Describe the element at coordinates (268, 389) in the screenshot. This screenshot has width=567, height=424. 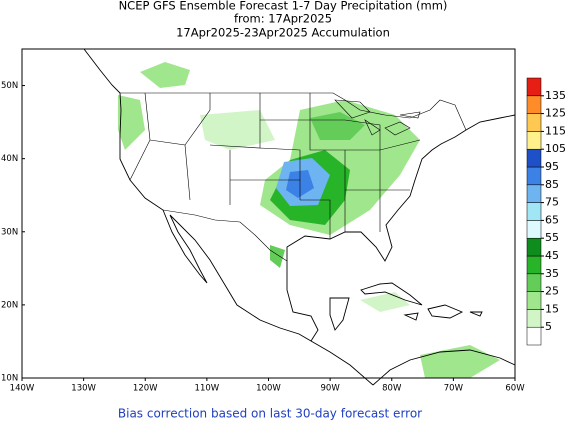
I see `lon-tick-label: 100W` at that location.